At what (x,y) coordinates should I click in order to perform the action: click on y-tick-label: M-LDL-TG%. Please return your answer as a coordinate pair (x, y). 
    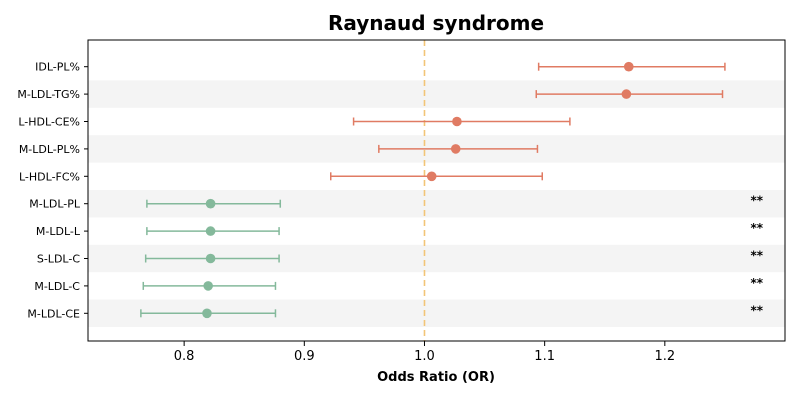
    Looking at the image, I should click on (48, 94).